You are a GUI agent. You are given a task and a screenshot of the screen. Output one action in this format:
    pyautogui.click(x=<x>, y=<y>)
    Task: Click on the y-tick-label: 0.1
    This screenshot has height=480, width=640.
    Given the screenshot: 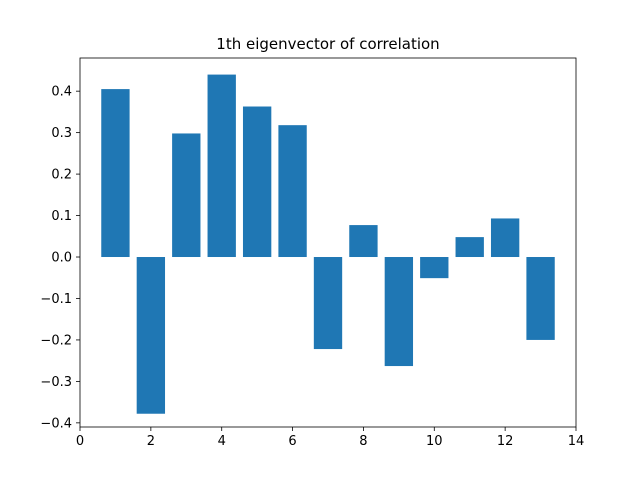 What is the action you would take?
    pyautogui.click(x=61, y=216)
    